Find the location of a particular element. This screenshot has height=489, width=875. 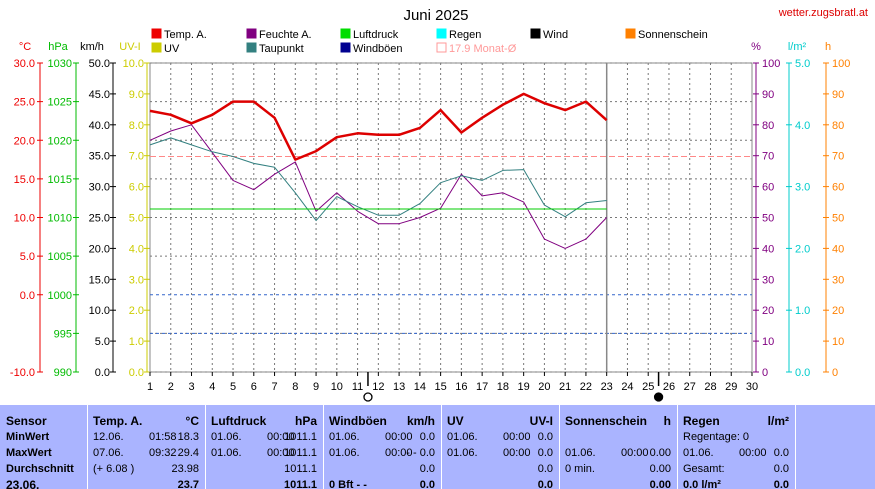

cell-date: Regentage: 0 is located at coordinates (716, 437).